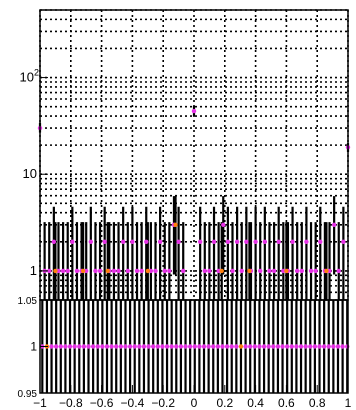 The width and height of the screenshot is (356, 410). What do you see at coordinates (348, 403) in the screenshot?
I see `x-tick-label: 1` at bounding box center [348, 403].